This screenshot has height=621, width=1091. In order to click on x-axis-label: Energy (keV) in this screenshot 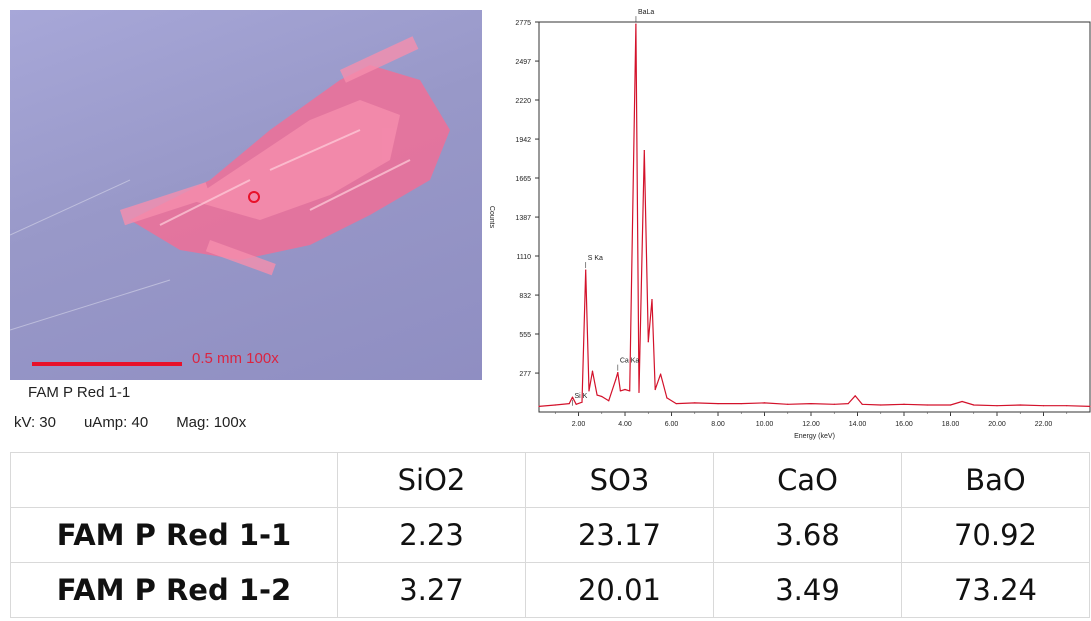, I will do `click(814, 436)`.